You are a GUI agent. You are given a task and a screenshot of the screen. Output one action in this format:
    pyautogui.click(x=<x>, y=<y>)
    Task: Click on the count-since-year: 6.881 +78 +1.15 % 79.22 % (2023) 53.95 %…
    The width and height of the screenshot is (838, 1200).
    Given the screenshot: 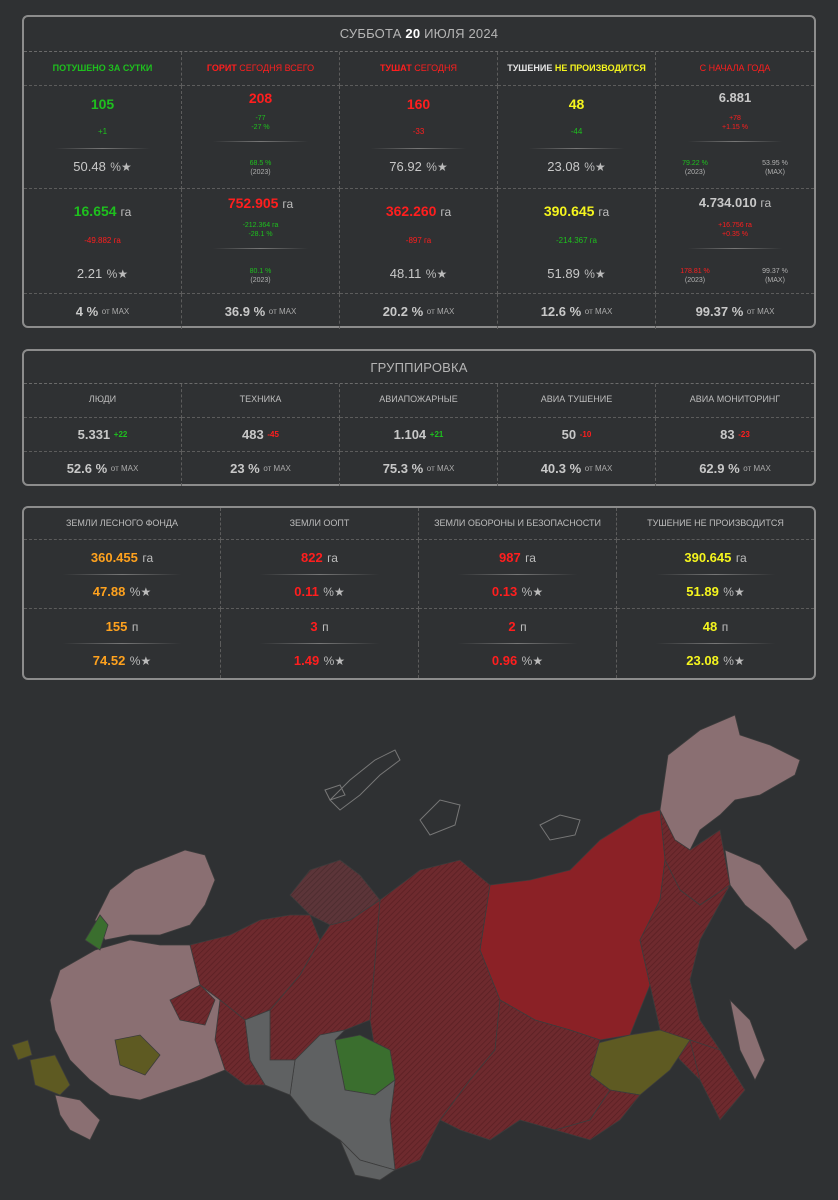 What is the action you would take?
    pyautogui.click(x=735, y=137)
    